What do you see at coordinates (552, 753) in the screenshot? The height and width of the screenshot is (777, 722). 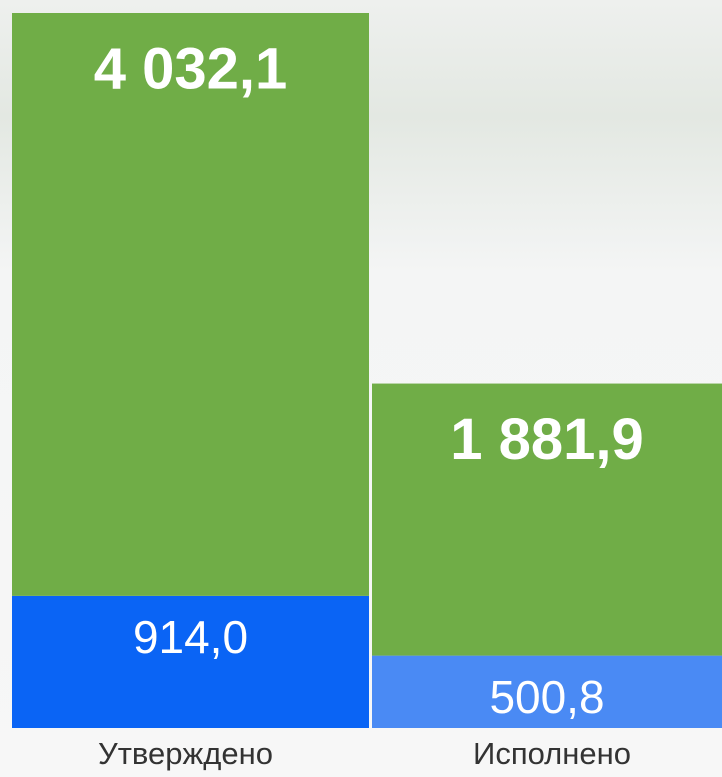 I see `category-label: Исполнено` at bounding box center [552, 753].